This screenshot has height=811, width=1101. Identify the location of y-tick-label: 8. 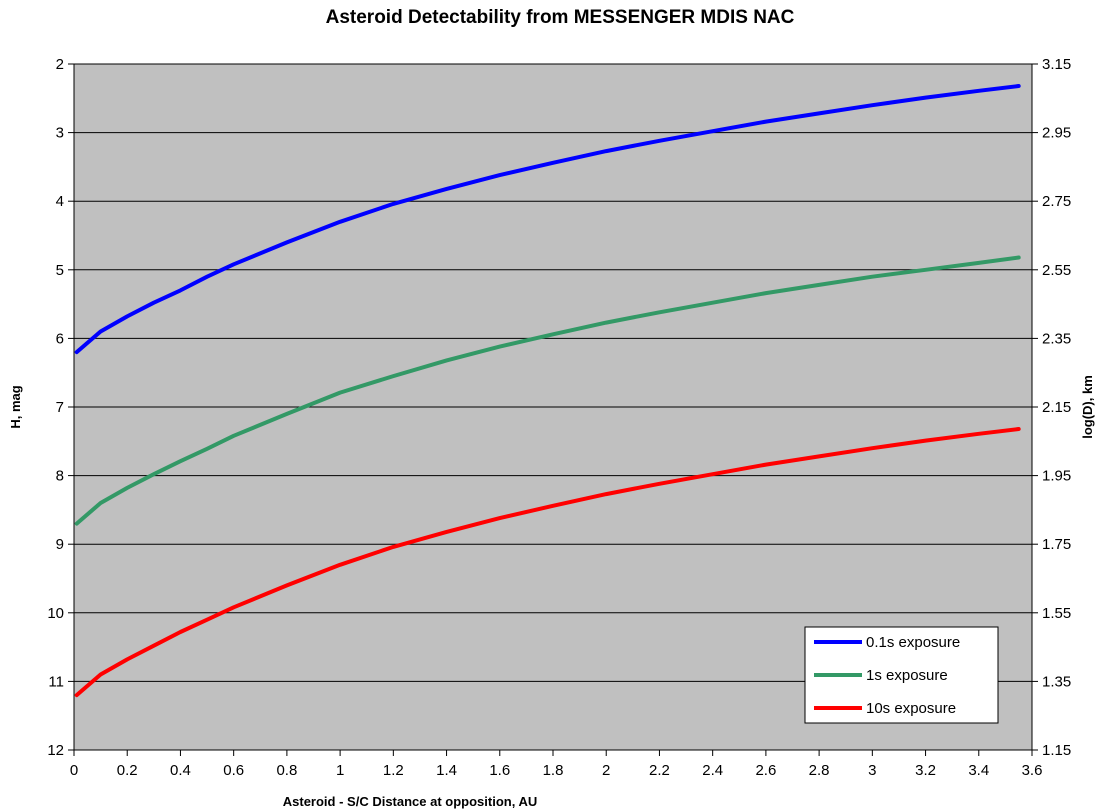
(60, 476).